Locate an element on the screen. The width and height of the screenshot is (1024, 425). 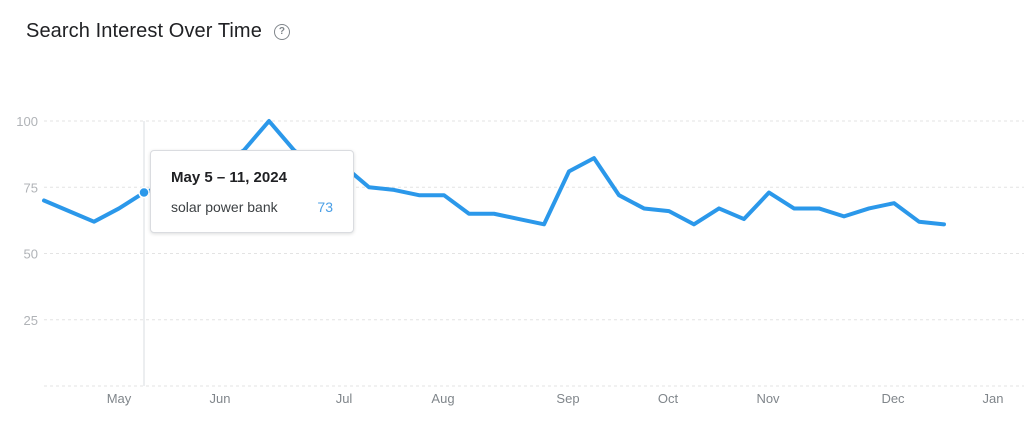
y-tick-label: 50 is located at coordinates (31, 254).